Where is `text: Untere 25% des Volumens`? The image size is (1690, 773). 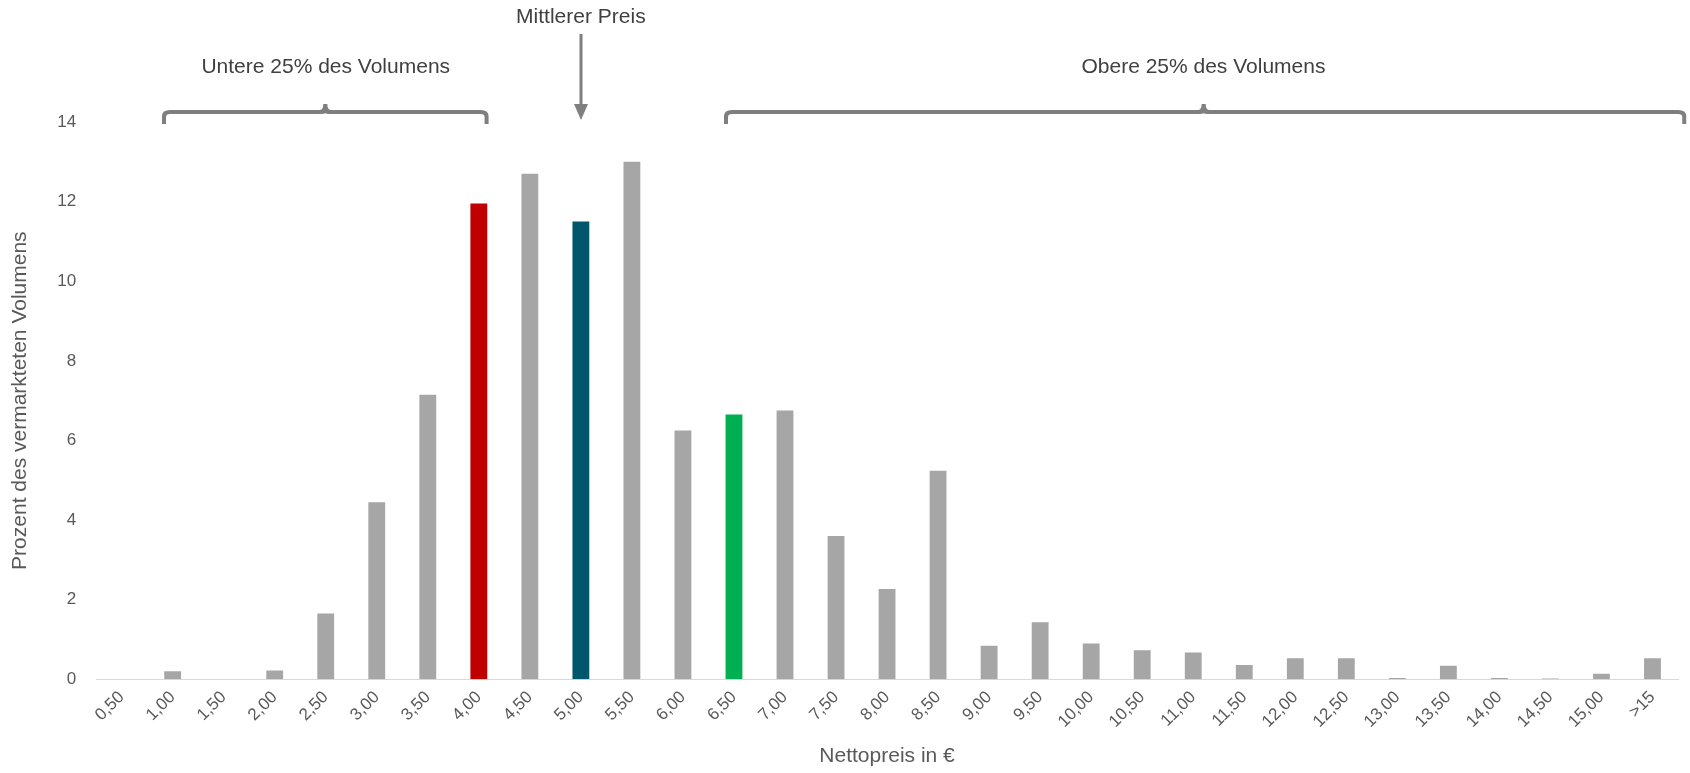
text: Untere 25% des Volumens is located at coordinates (326, 65).